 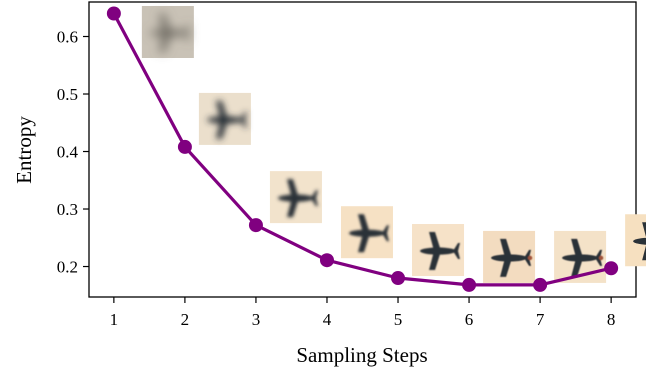 I want to click on x-tick-label: 4, so click(x=327, y=319).